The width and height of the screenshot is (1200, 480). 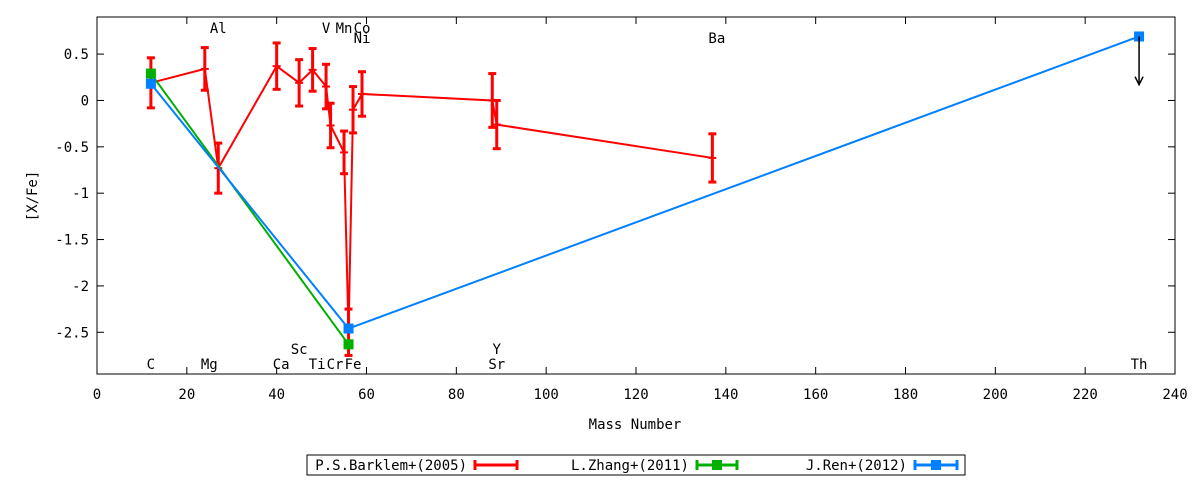 I want to click on element-label-co: Co, so click(x=362, y=29).